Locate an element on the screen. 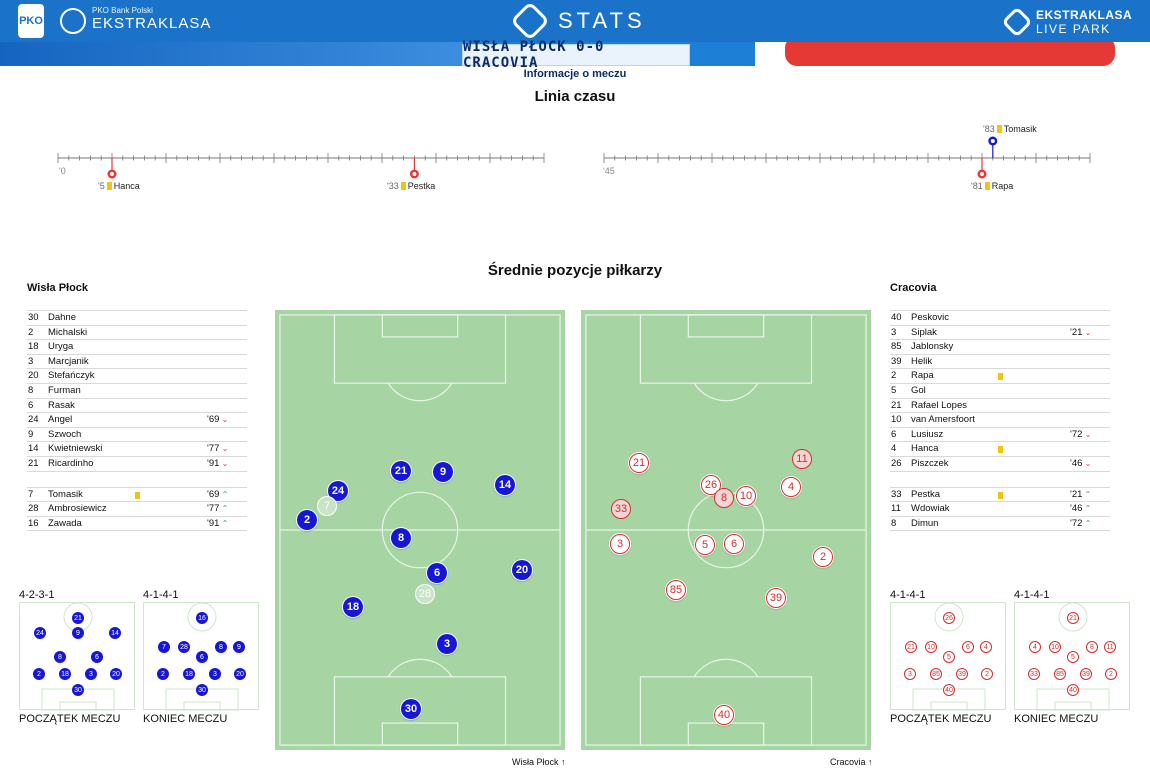 The image size is (1150, 770). player-position-dot: 28 is located at coordinates (425, 594).